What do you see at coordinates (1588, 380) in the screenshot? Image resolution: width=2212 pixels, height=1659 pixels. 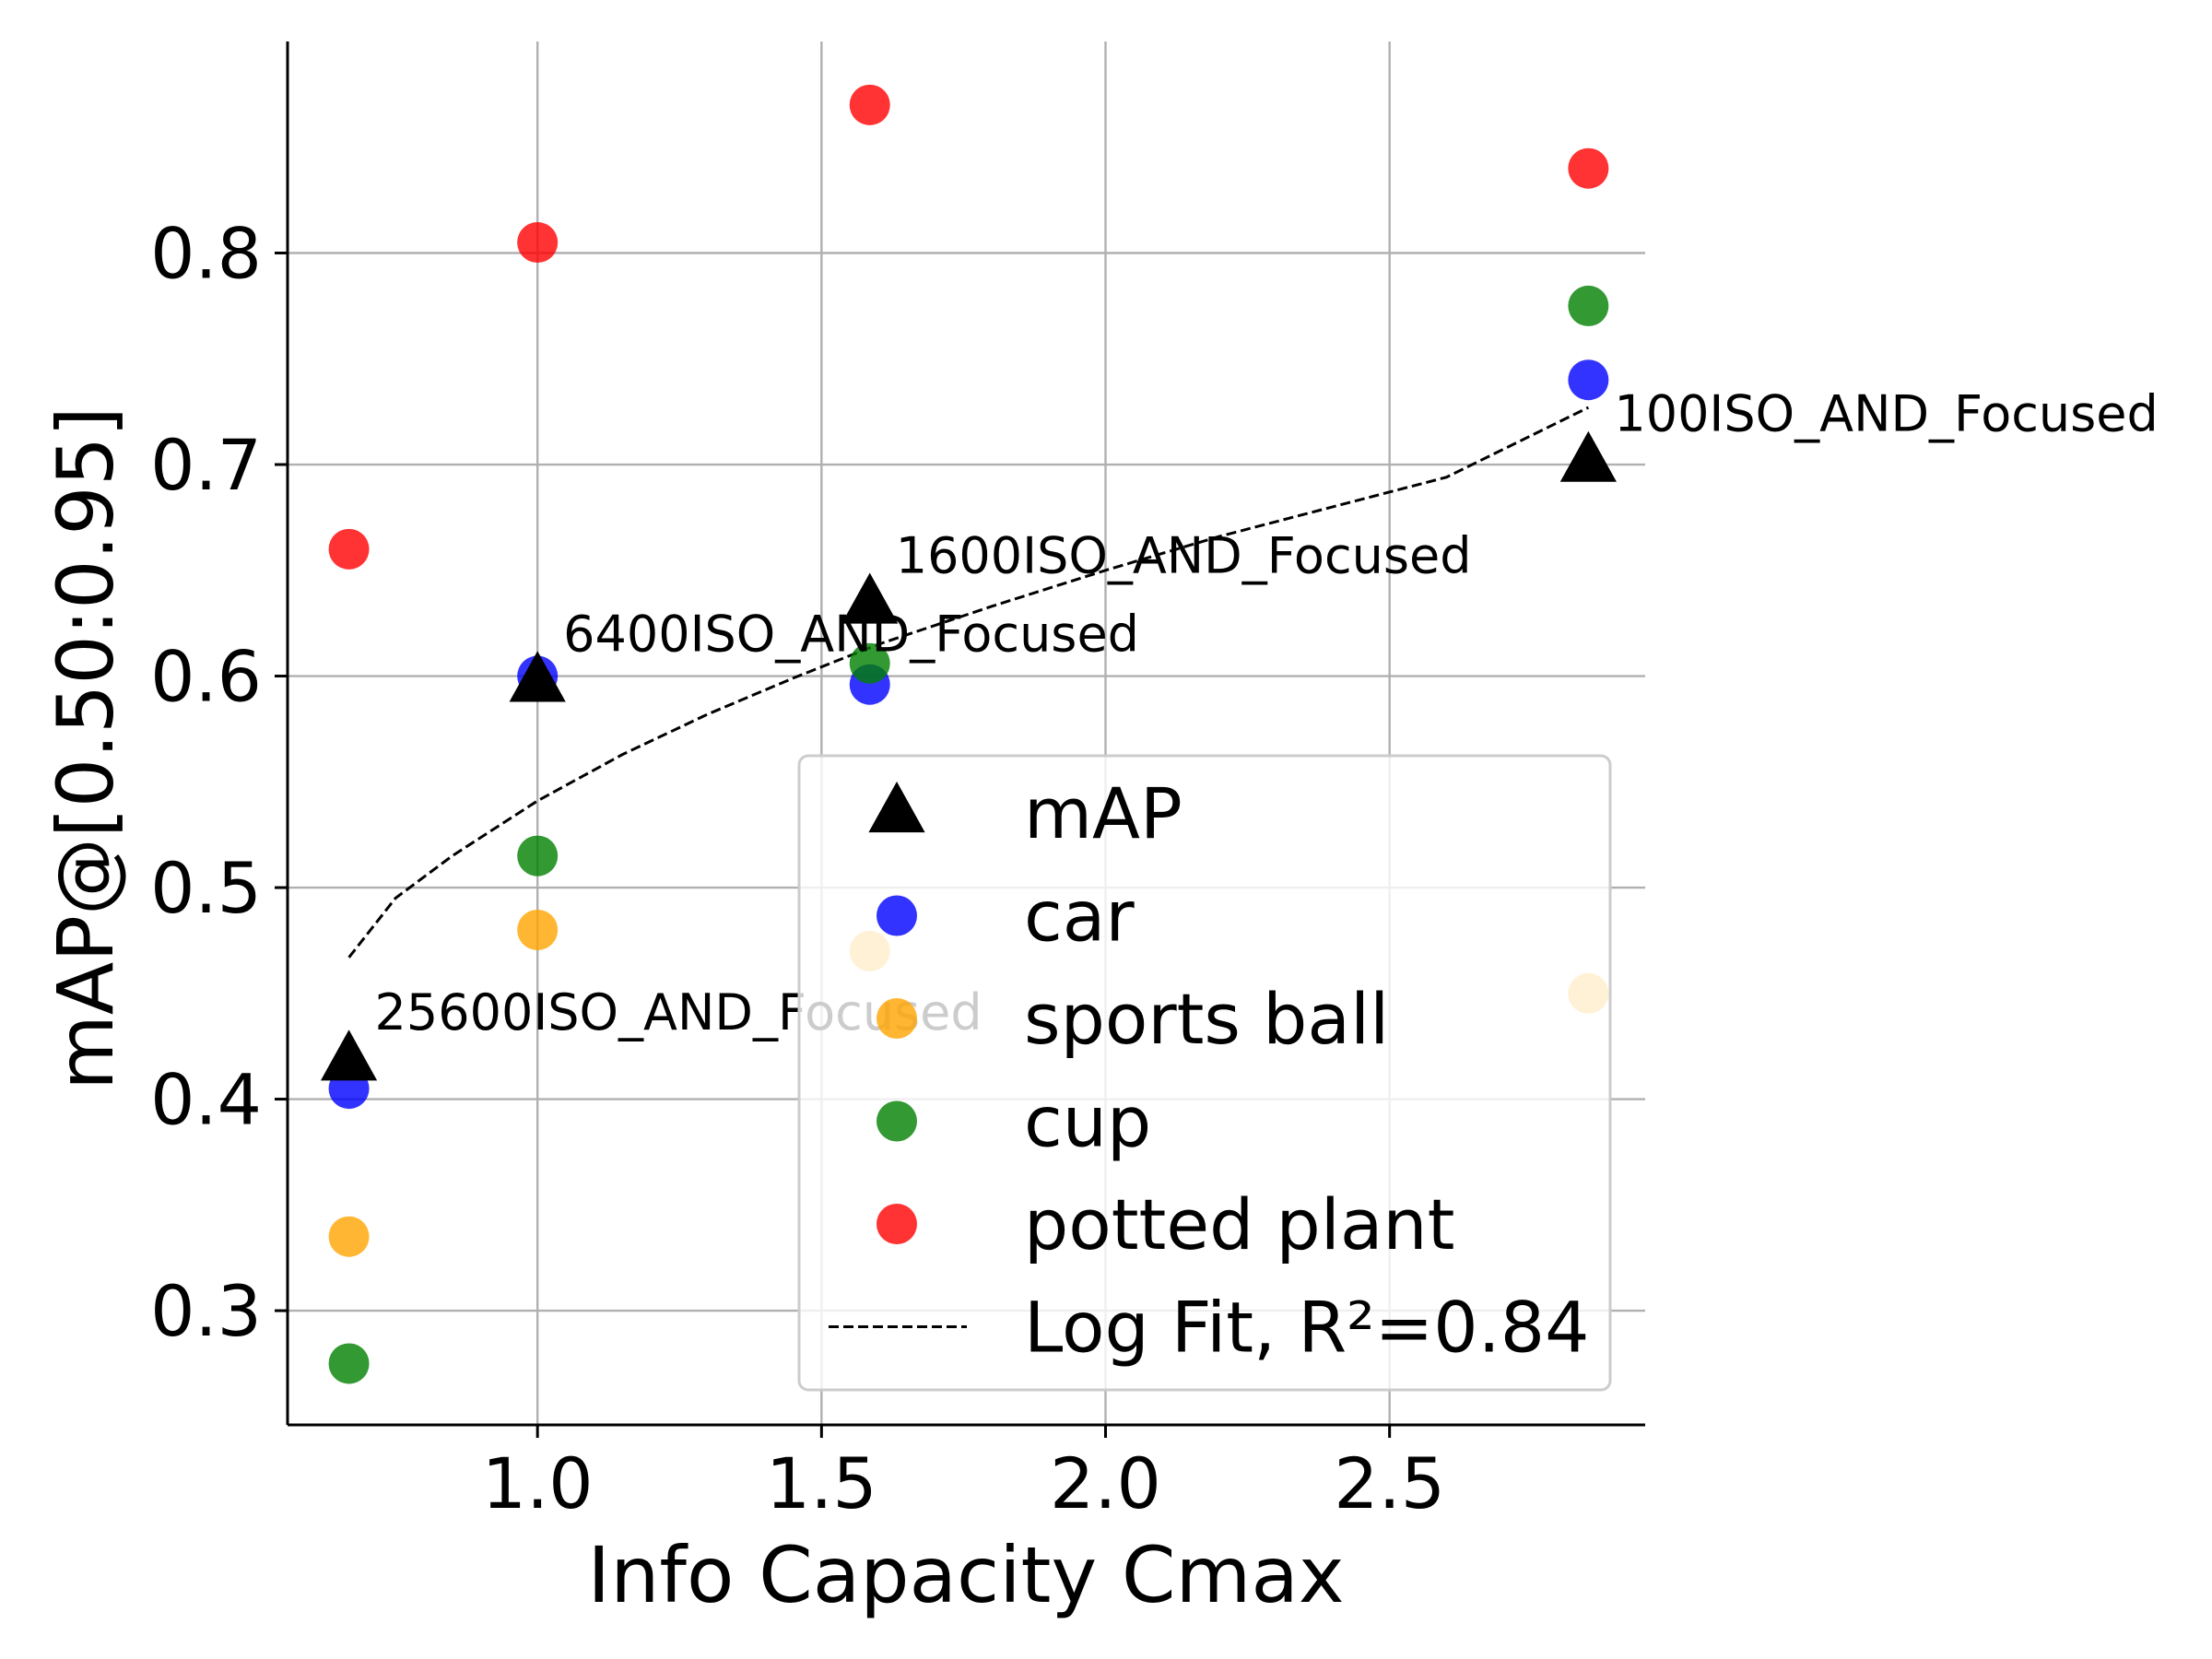 I see `point-car` at bounding box center [1588, 380].